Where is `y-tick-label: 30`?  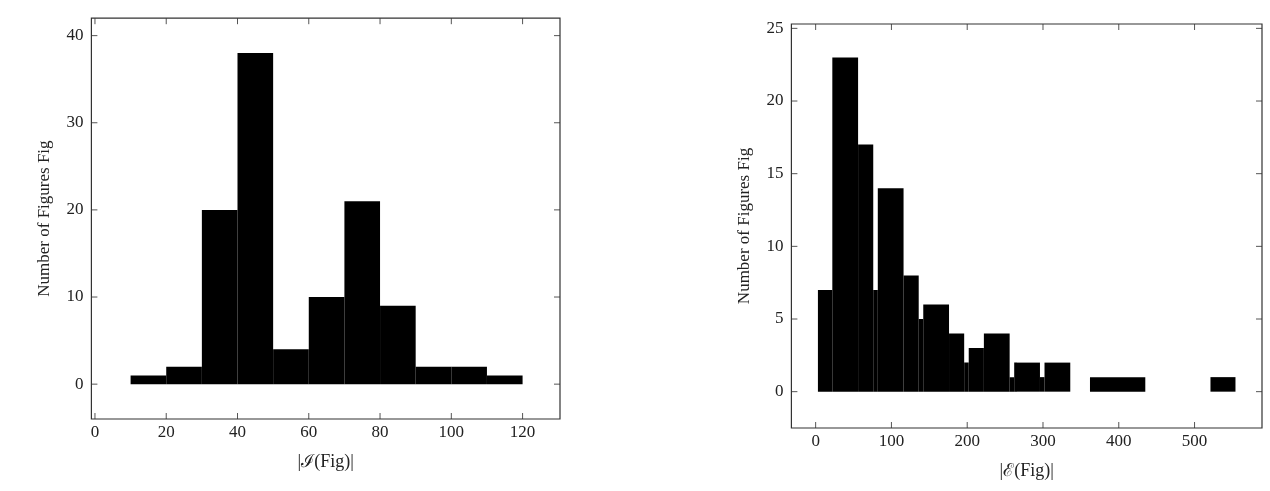 y-tick-label: 30 is located at coordinates (75, 122).